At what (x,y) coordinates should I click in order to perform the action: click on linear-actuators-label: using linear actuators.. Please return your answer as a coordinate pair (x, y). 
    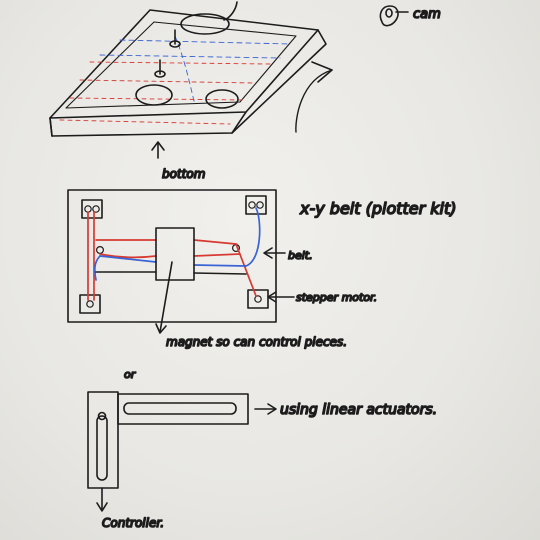
    Looking at the image, I should click on (358, 410).